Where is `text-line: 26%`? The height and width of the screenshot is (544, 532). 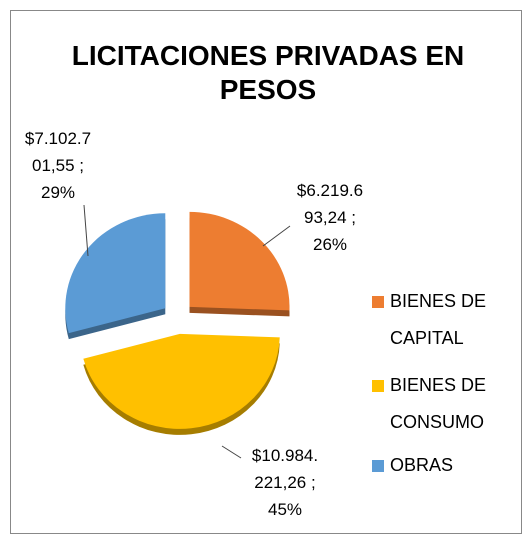
text-line: 26% is located at coordinates (330, 244).